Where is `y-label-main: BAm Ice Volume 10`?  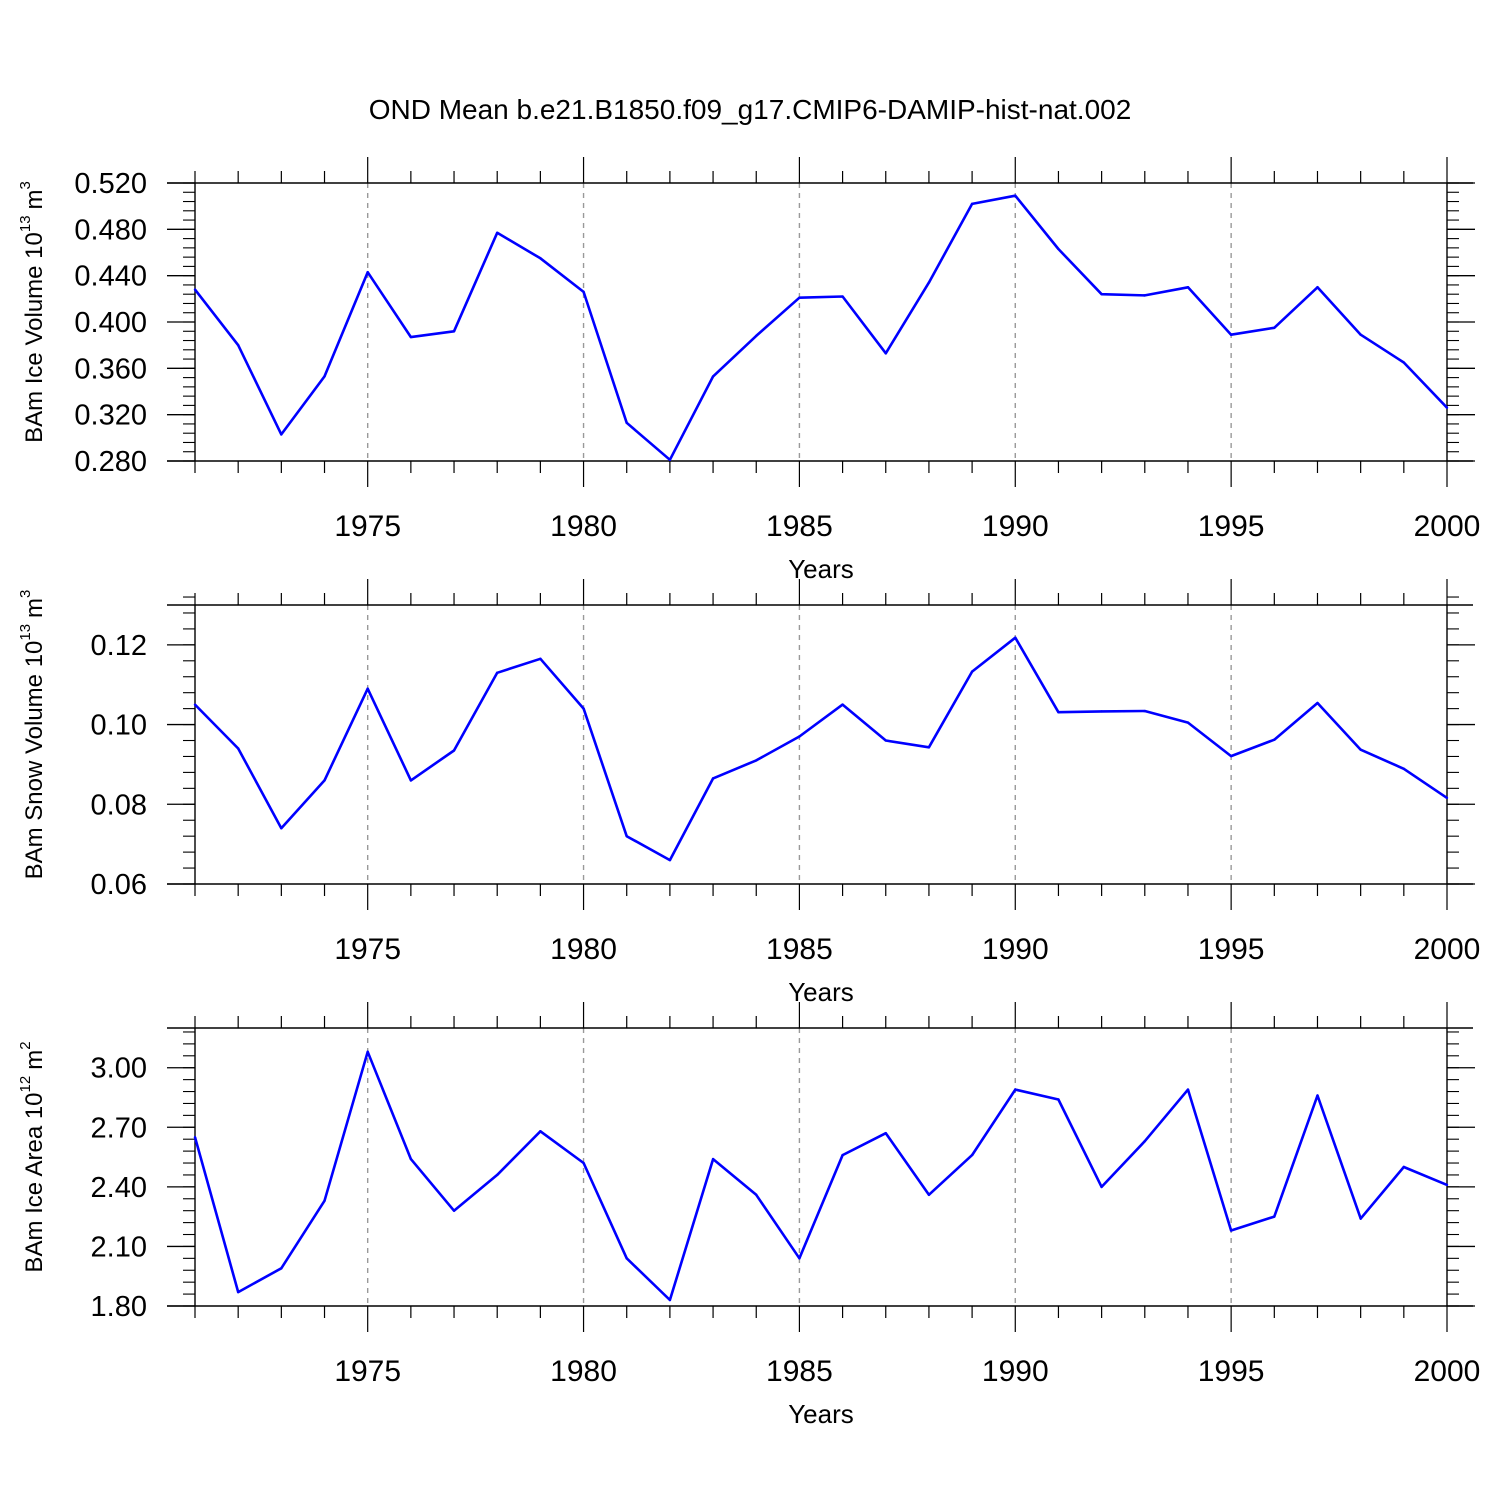 y-label-main: BAm Ice Volume 10 is located at coordinates (34, 337).